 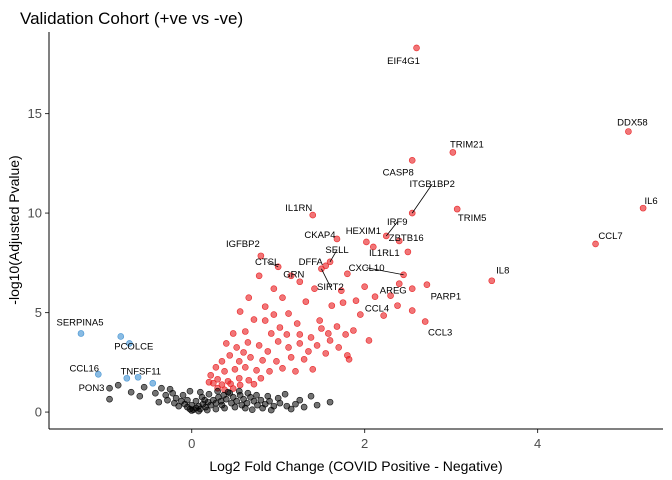 I want to click on gene-label: DDX58, so click(x=632, y=122).